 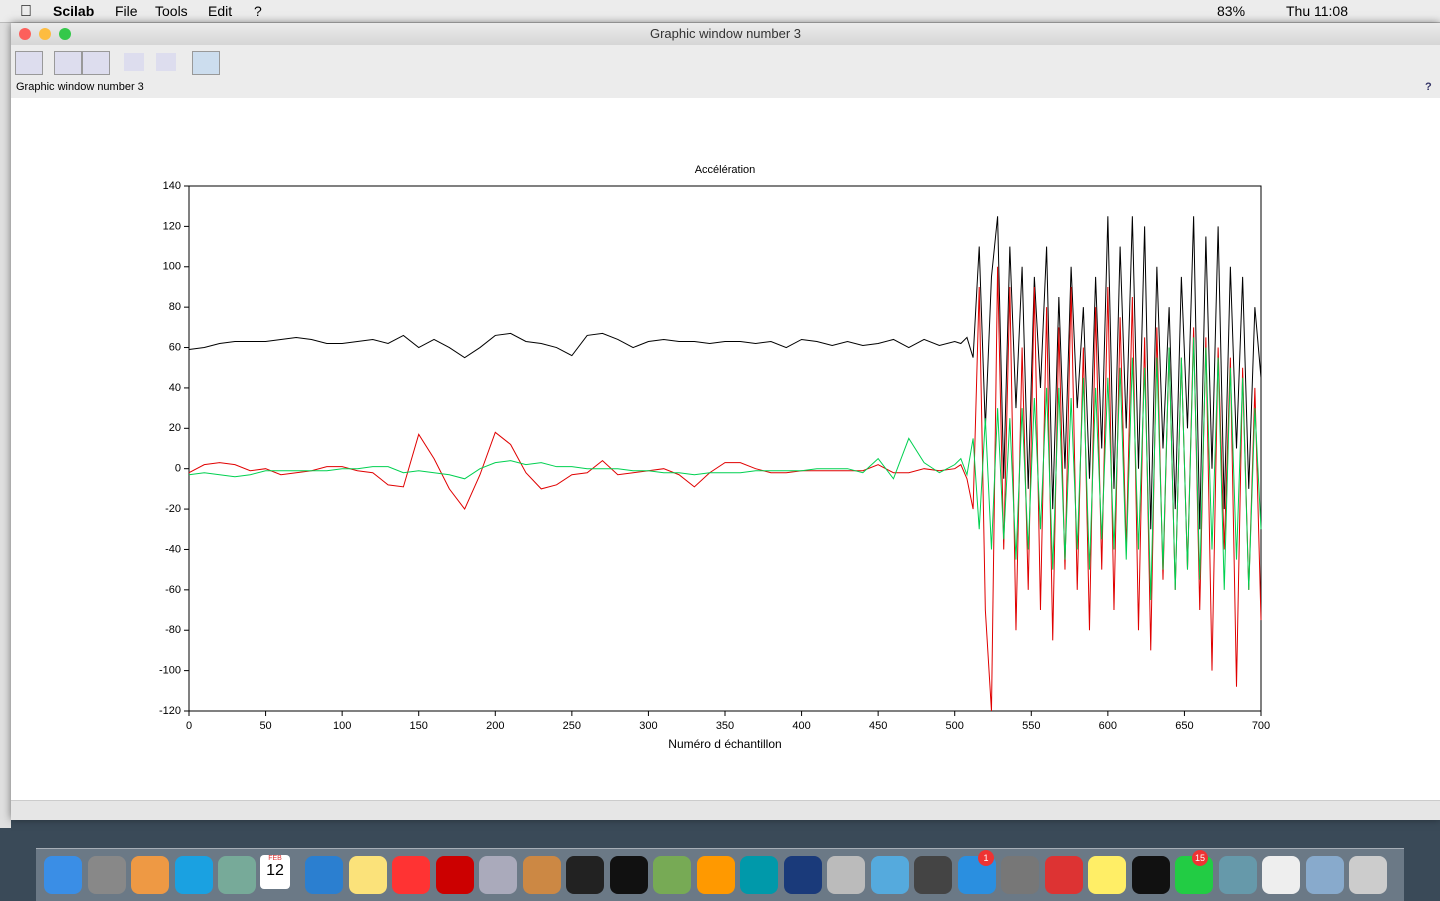 What do you see at coordinates (724, 744) in the screenshot?
I see `x-axis-label: Numéro d échantillon` at bounding box center [724, 744].